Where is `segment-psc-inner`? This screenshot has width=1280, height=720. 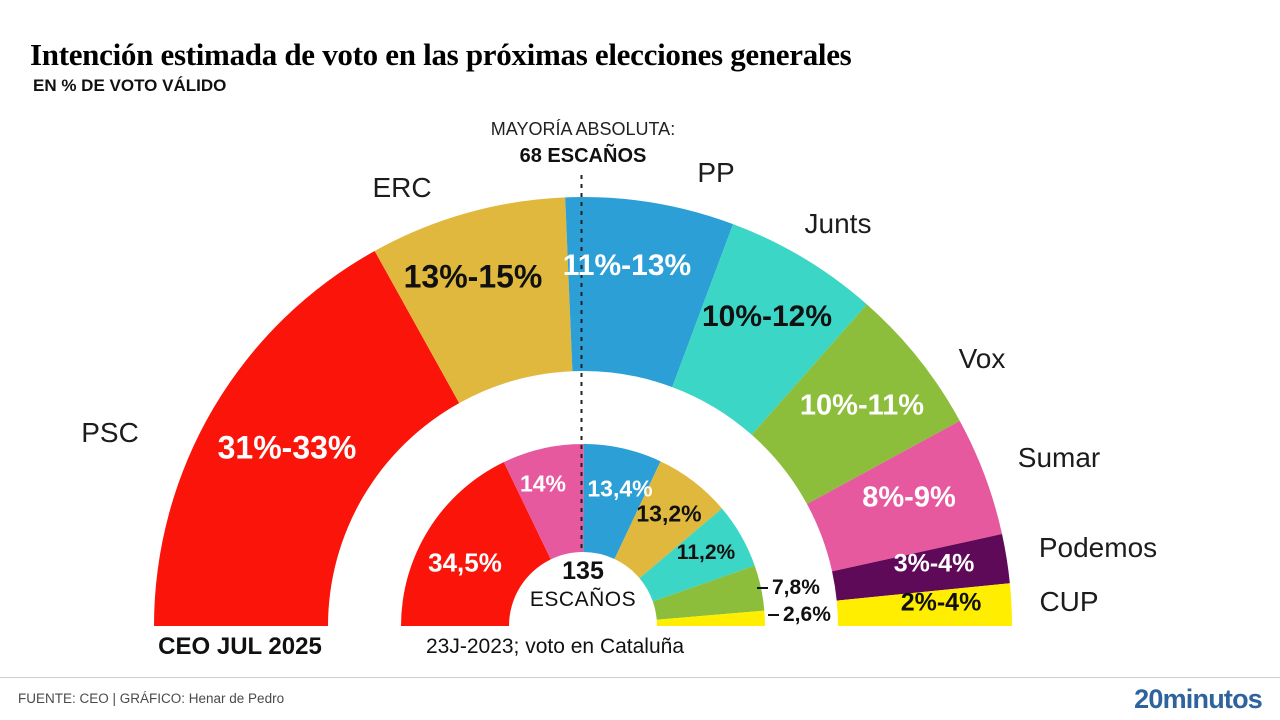 segment-psc-inner is located at coordinates (476, 544).